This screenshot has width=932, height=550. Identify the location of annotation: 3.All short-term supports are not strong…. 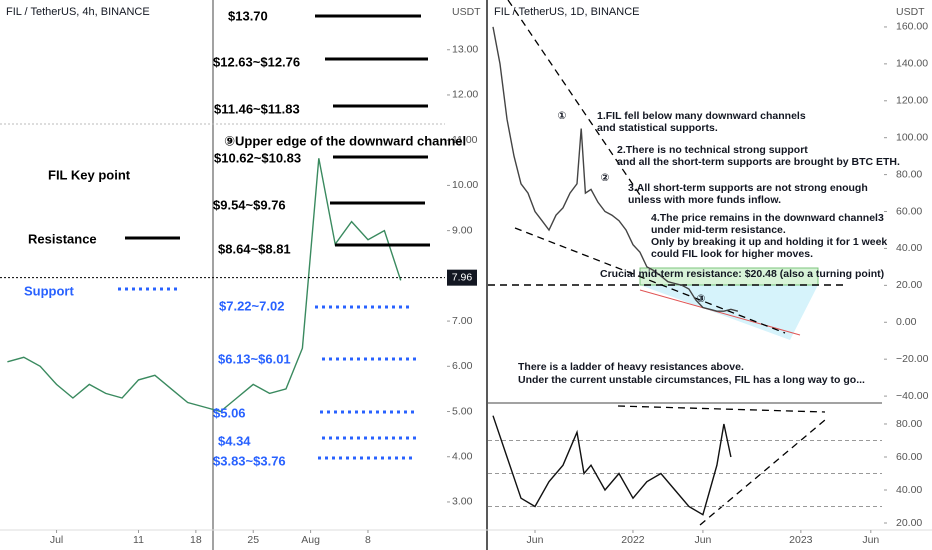
(748, 188).